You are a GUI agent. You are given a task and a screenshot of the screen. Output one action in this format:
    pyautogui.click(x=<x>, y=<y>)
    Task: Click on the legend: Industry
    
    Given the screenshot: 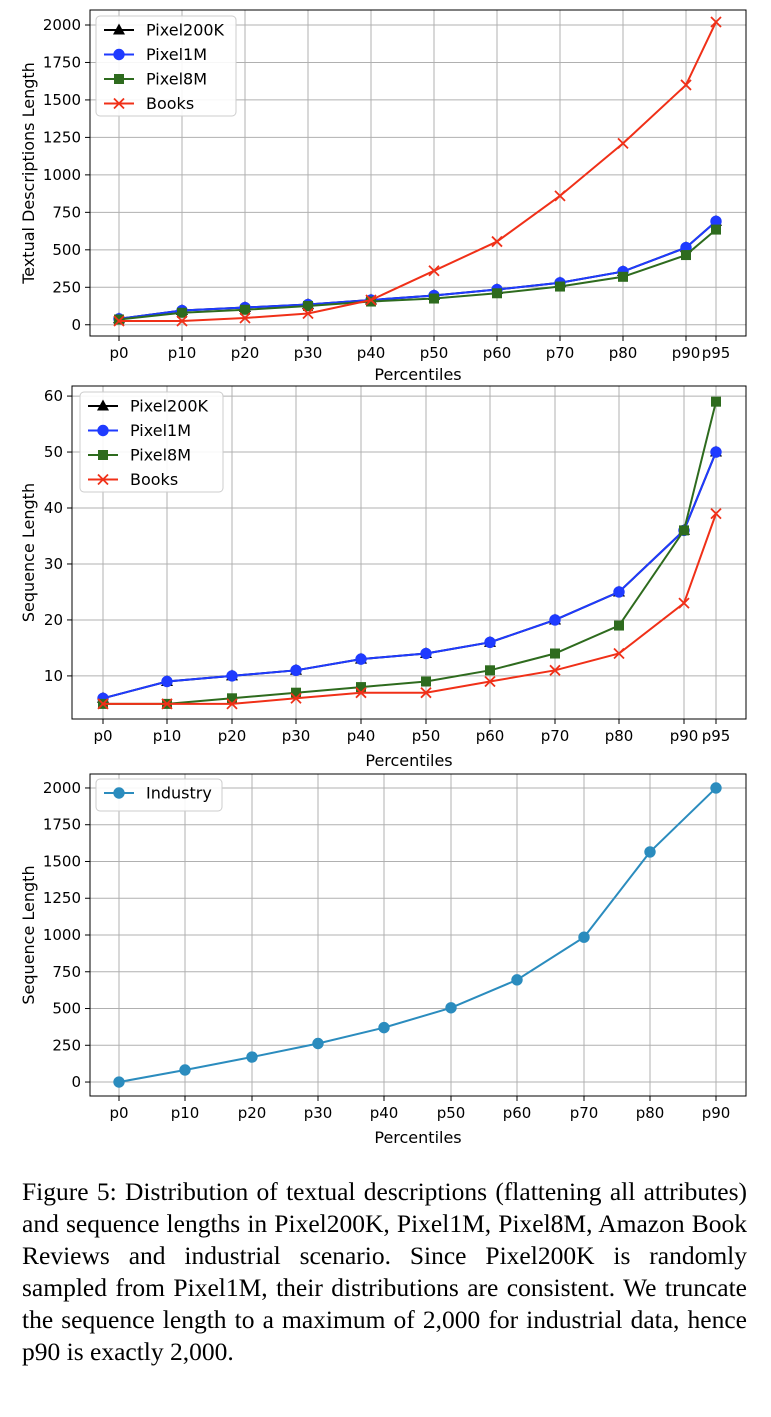 What is the action you would take?
    pyautogui.click(x=159, y=795)
    